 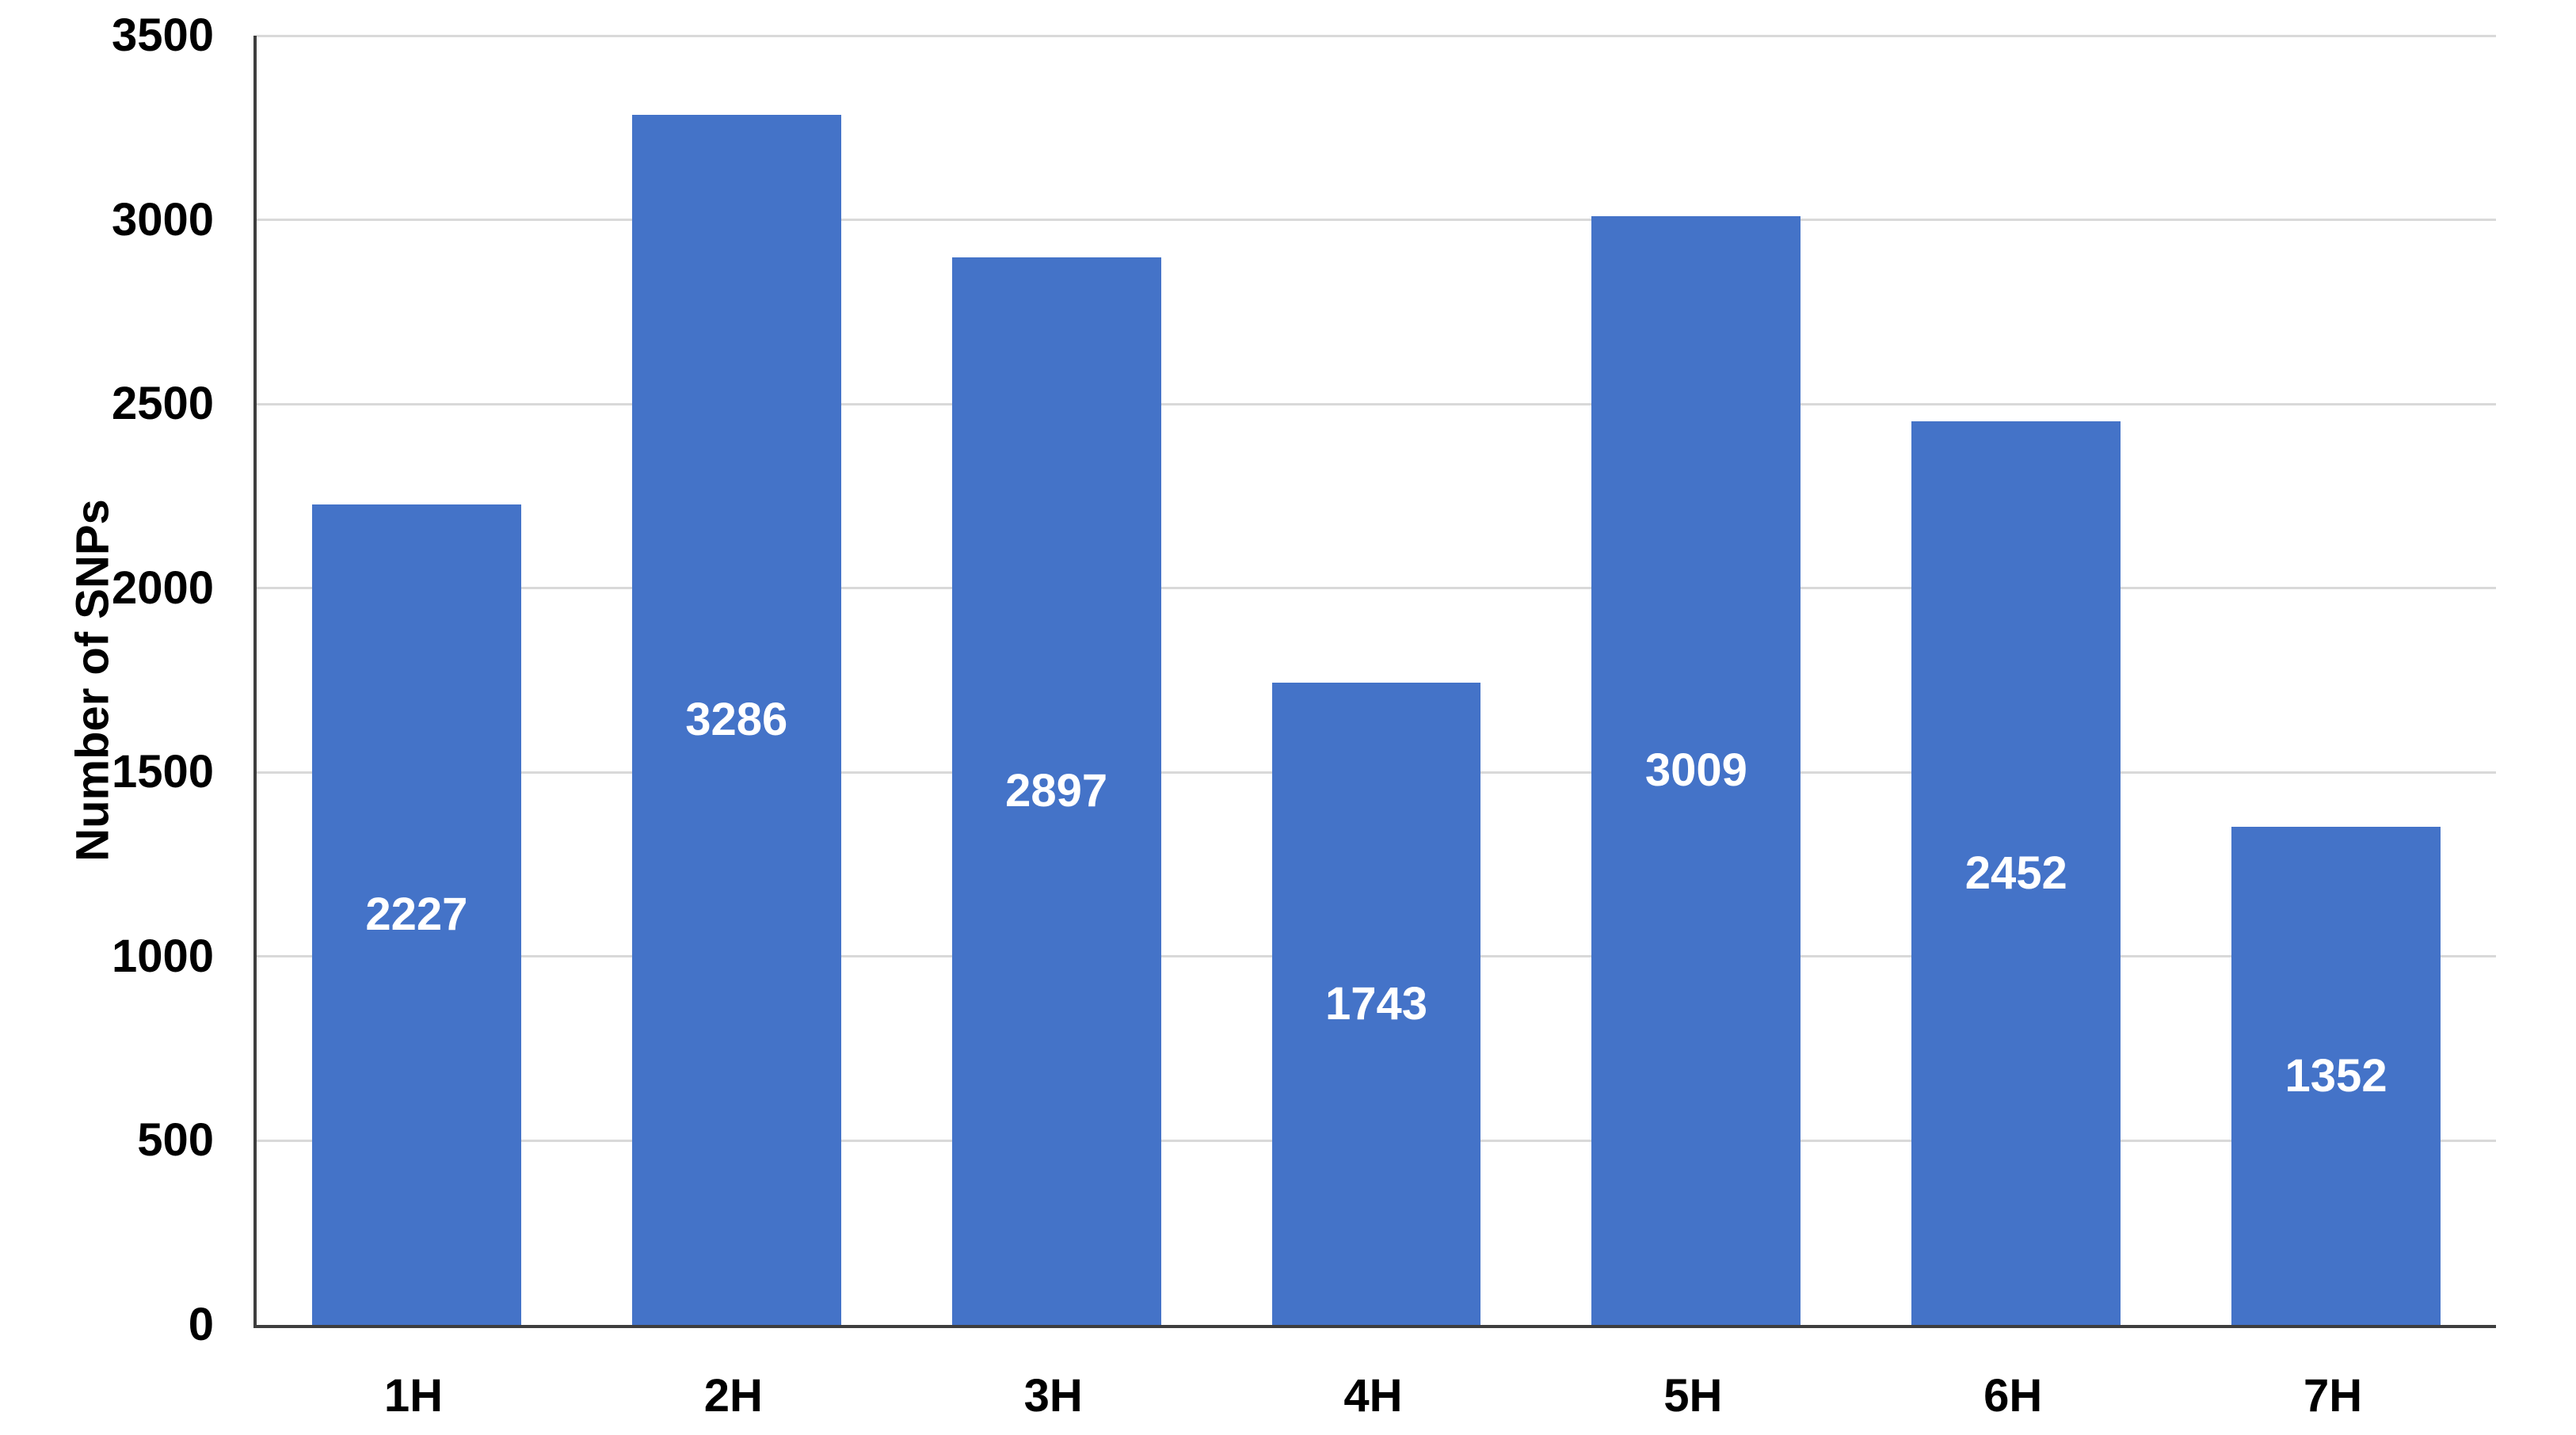 I want to click on bar-value-label: 1352, so click(x=2335, y=1075).